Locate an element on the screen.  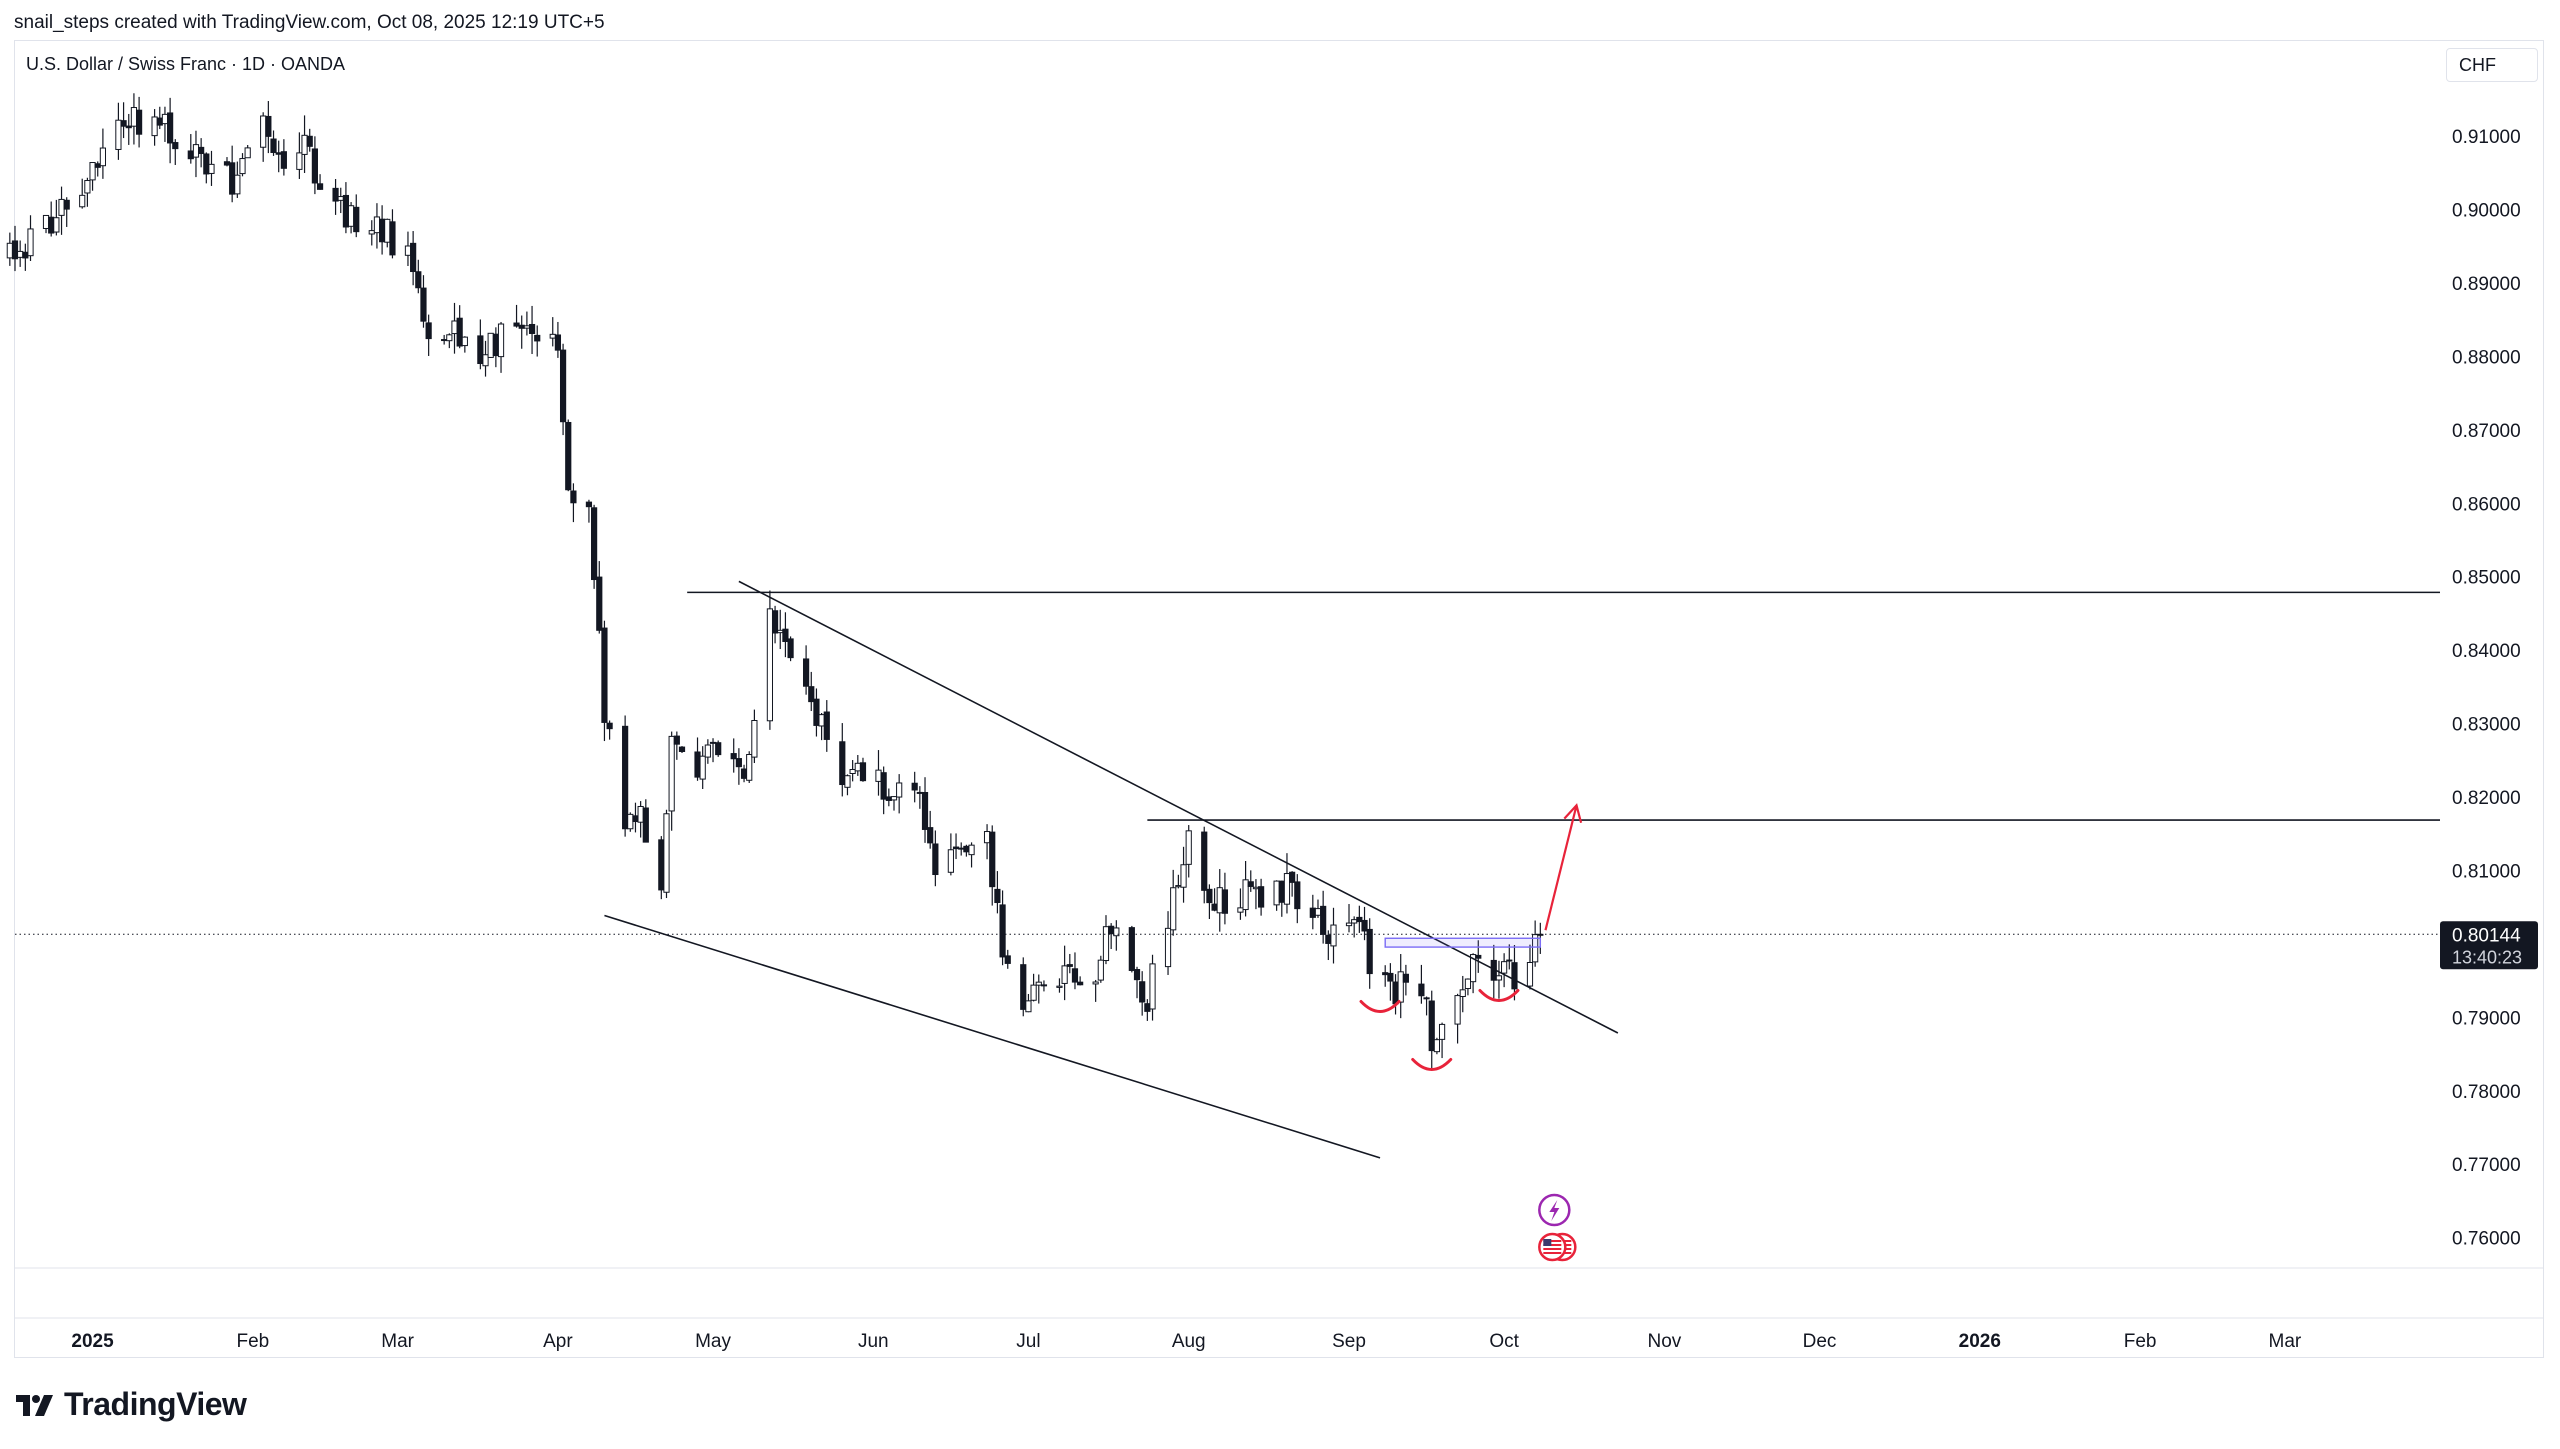
descending-resistance-trendline is located at coordinates (1178, 807).